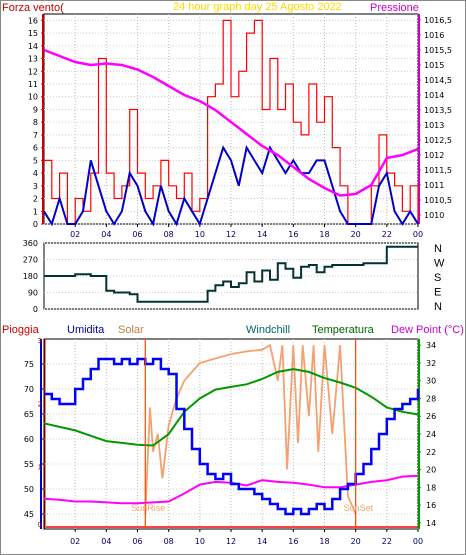 Image resolution: width=466 pixels, height=555 pixels. What do you see at coordinates (137, 234) in the screenshot?
I see `top-x-tick-label: 06` at bounding box center [137, 234].